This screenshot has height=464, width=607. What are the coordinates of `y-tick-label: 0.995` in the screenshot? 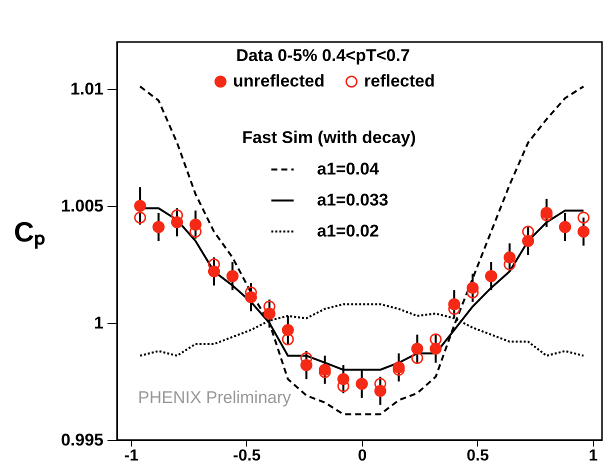 It's located at (82, 440).